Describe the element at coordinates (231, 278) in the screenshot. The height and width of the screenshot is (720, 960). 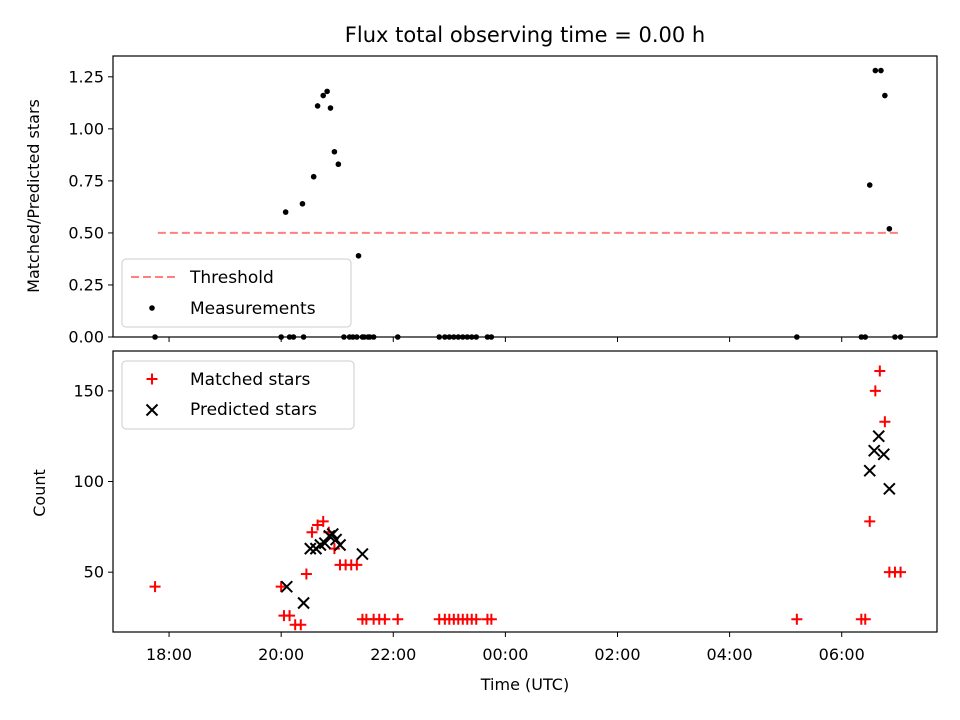
I see `legend-threshold-label: Threshold` at that location.